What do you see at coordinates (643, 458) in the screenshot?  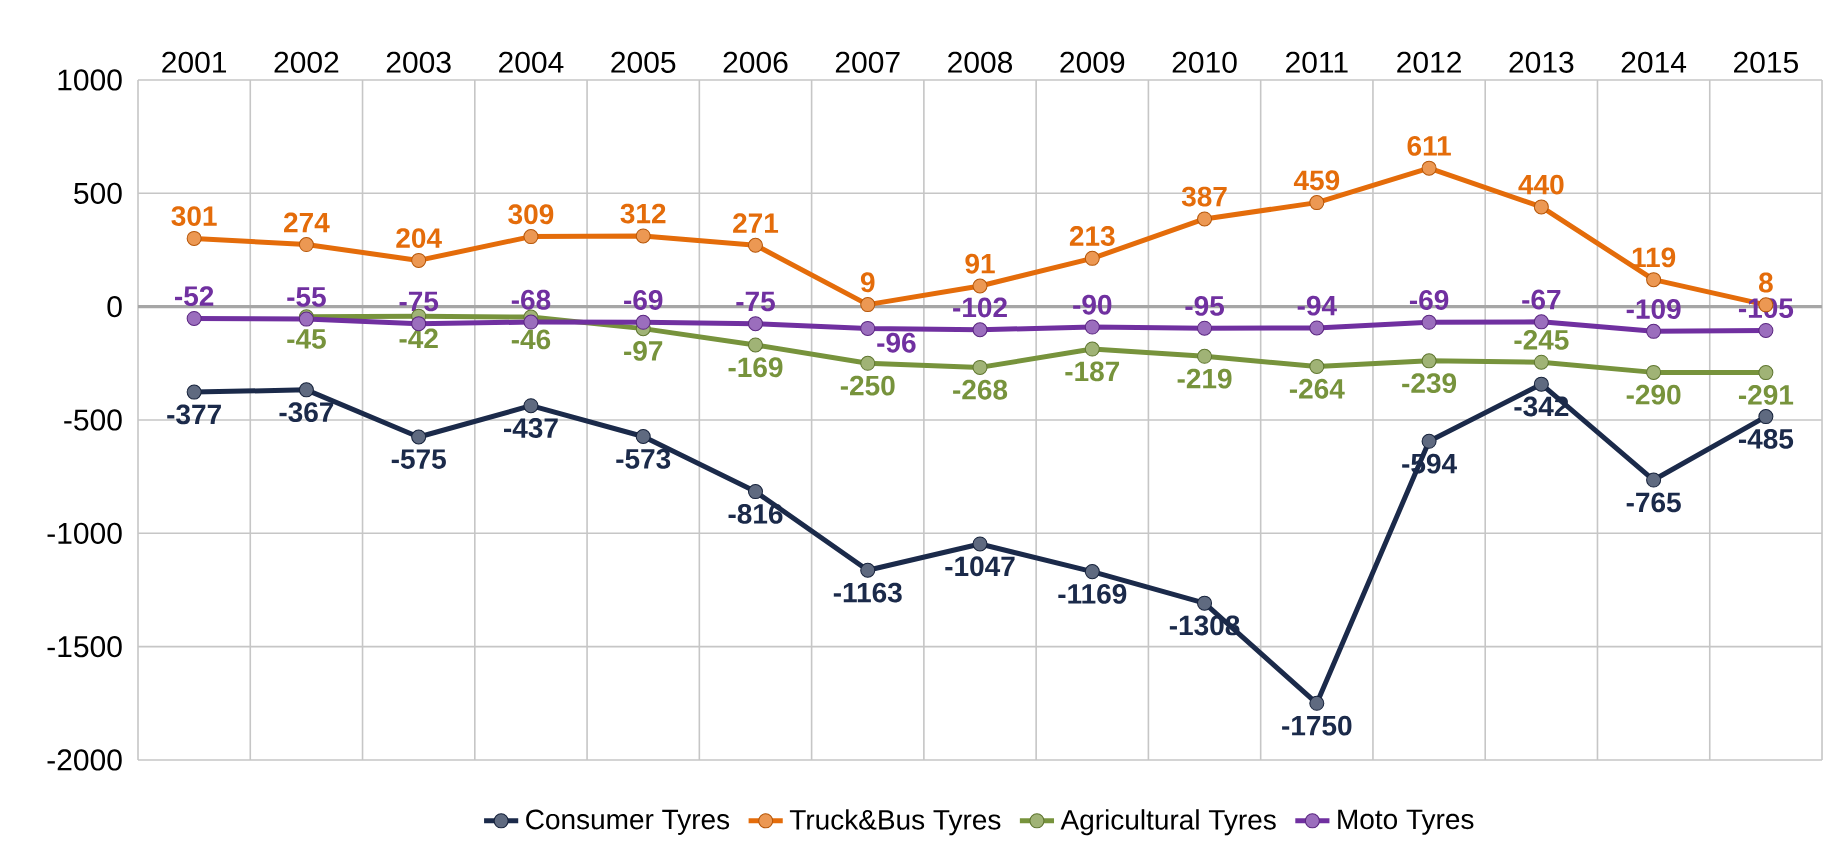 I see `data-label: -573` at bounding box center [643, 458].